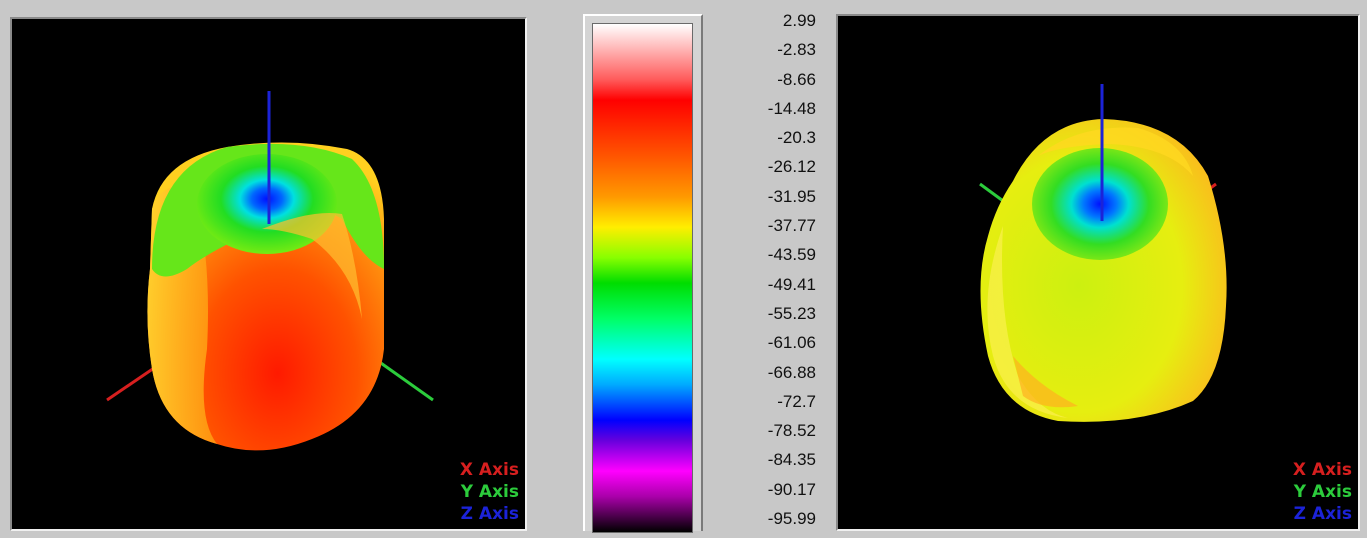 Image resolution: width=1367 pixels, height=538 pixels. Describe the element at coordinates (791, 284) in the screenshot. I see `color-scale-tick: -49.41` at that location.